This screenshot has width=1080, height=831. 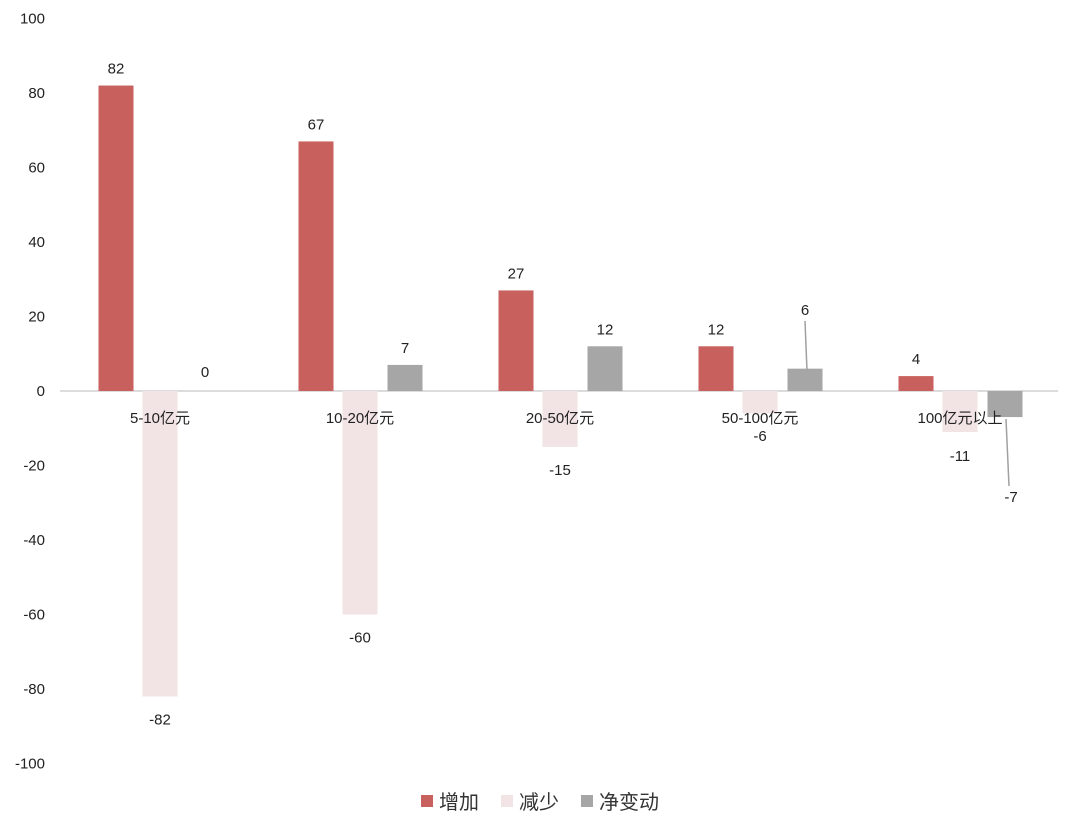 What do you see at coordinates (36, 317) in the screenshot?
I see `y-tick-label: 20` at bounding box center [36, 317].